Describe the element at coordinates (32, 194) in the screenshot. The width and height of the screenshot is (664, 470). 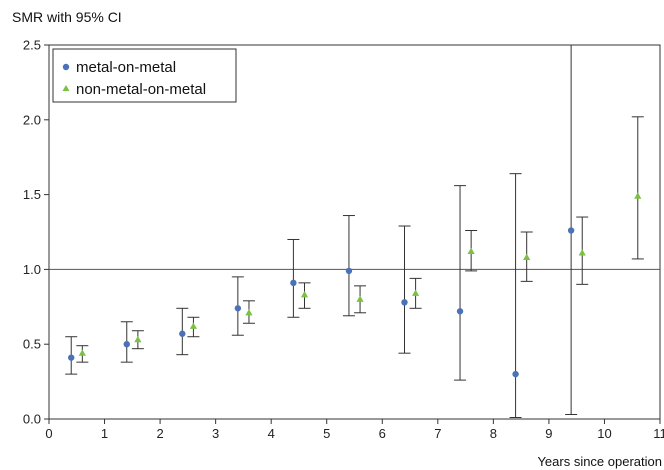
I see `y-tick-label: 1.5` at that location.